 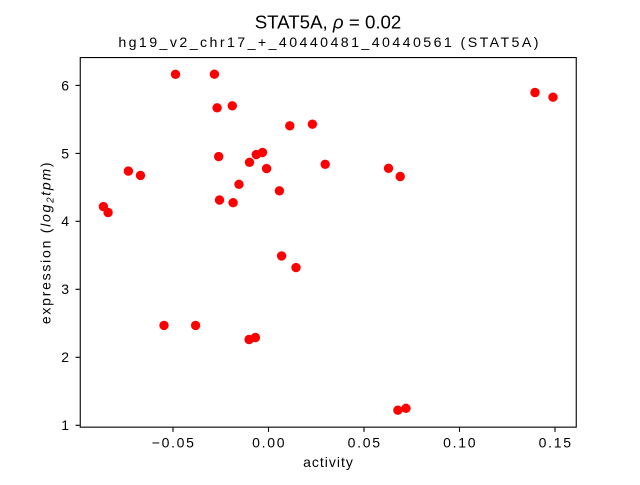 I want to click on svg-text: 4, so click(x=65, y=221).